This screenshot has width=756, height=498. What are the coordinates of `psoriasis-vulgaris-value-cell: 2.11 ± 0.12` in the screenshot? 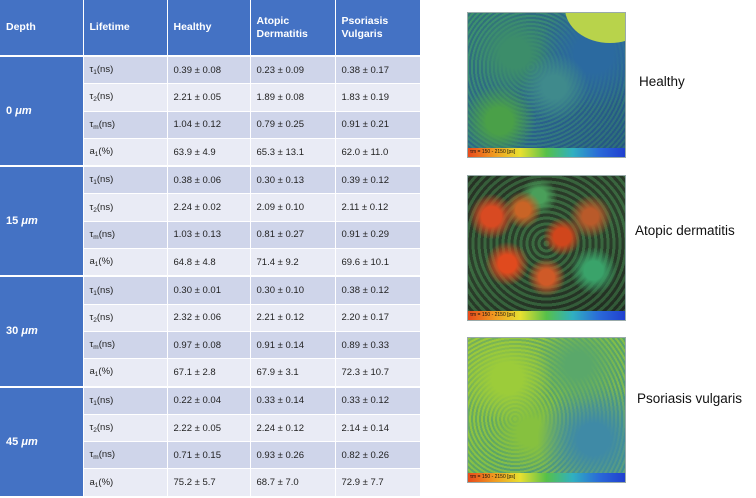 It's located at (378, 207).